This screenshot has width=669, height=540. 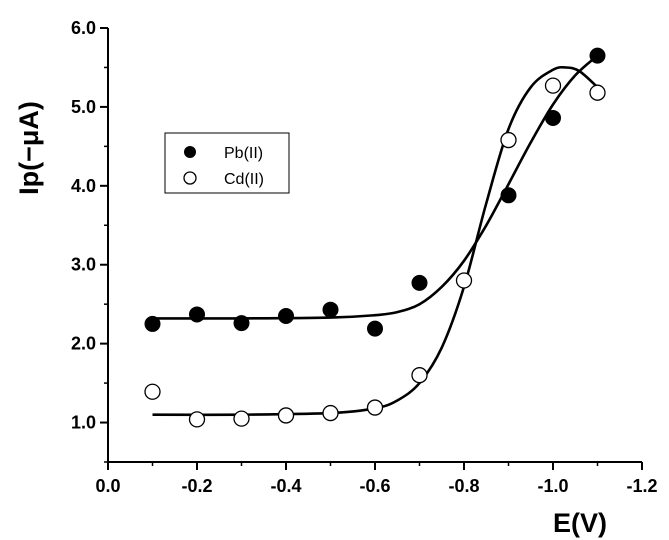 I want to click on x-tick-label: -0.8, so click(x=463, y=486).